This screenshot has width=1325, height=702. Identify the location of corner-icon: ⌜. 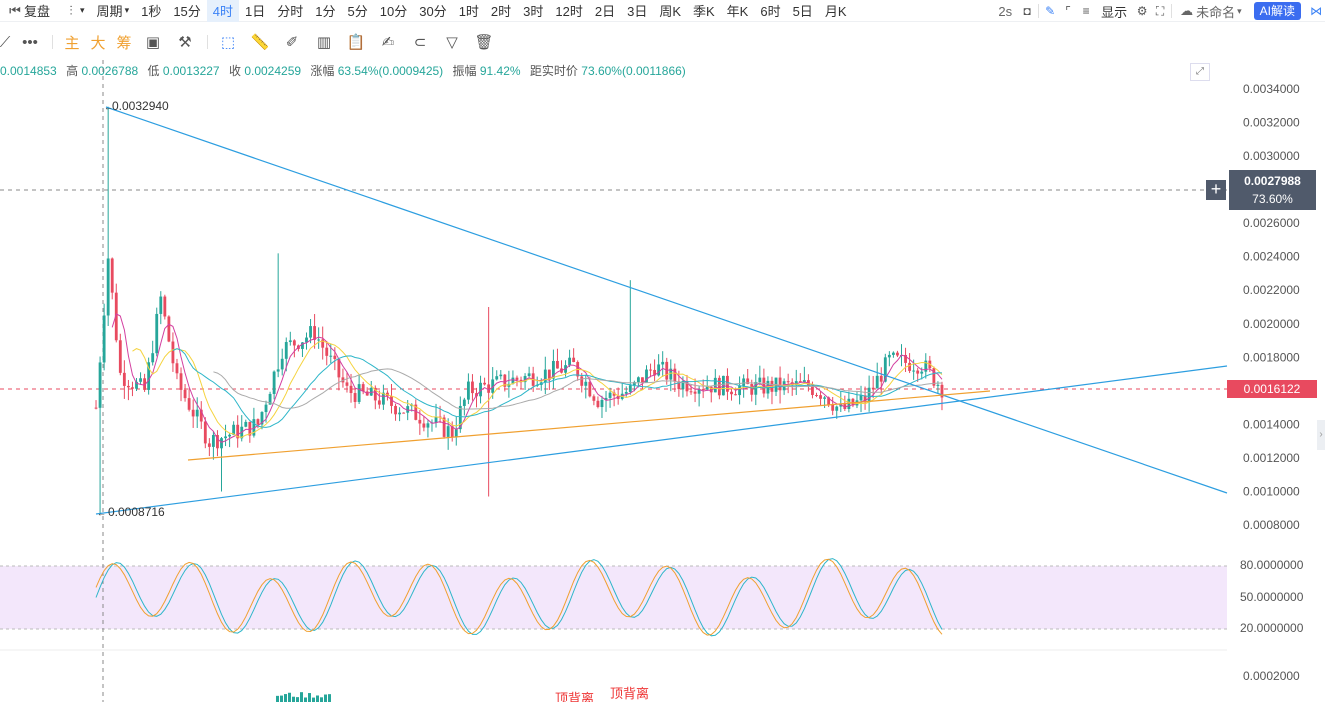
(1068, 11).